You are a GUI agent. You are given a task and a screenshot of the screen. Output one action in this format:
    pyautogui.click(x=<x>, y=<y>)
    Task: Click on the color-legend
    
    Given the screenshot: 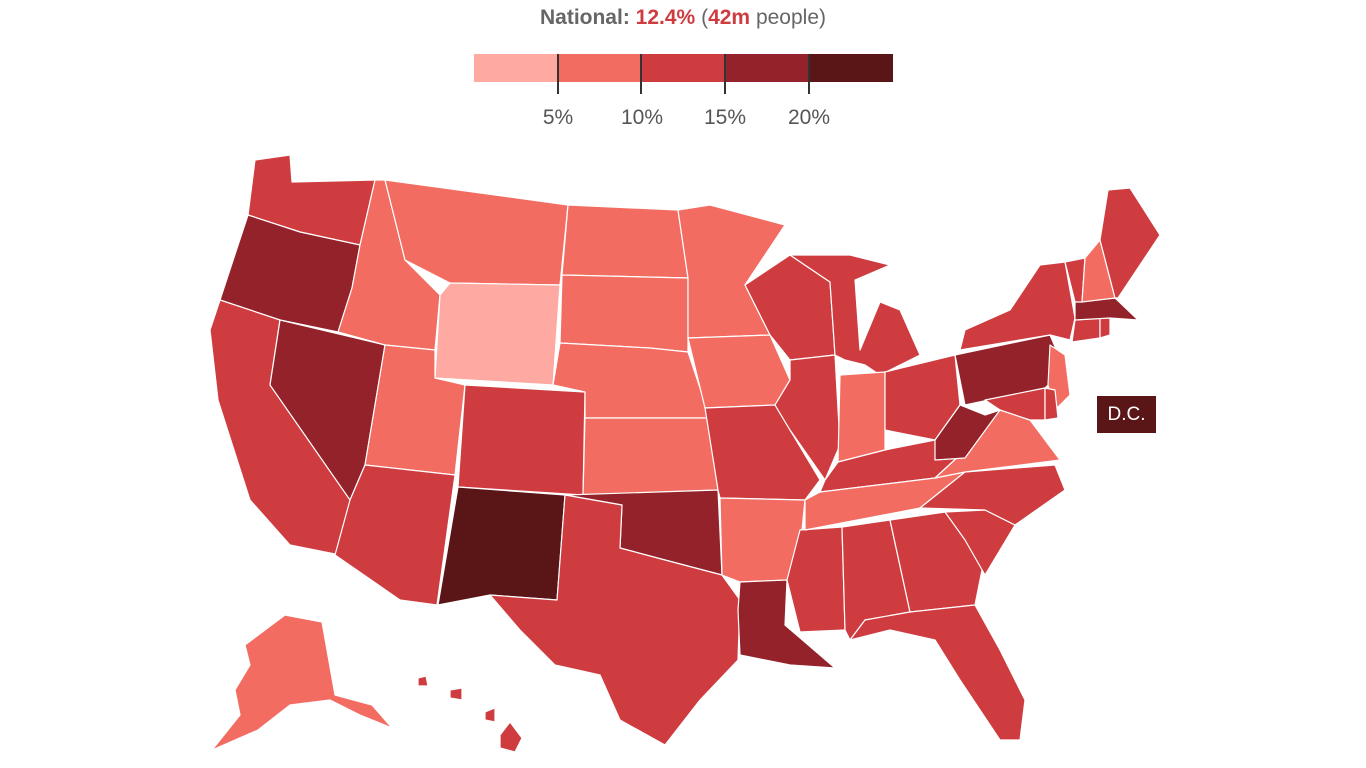 What is the action you would take?
    pyautogui.click(x=683, y=74)
    